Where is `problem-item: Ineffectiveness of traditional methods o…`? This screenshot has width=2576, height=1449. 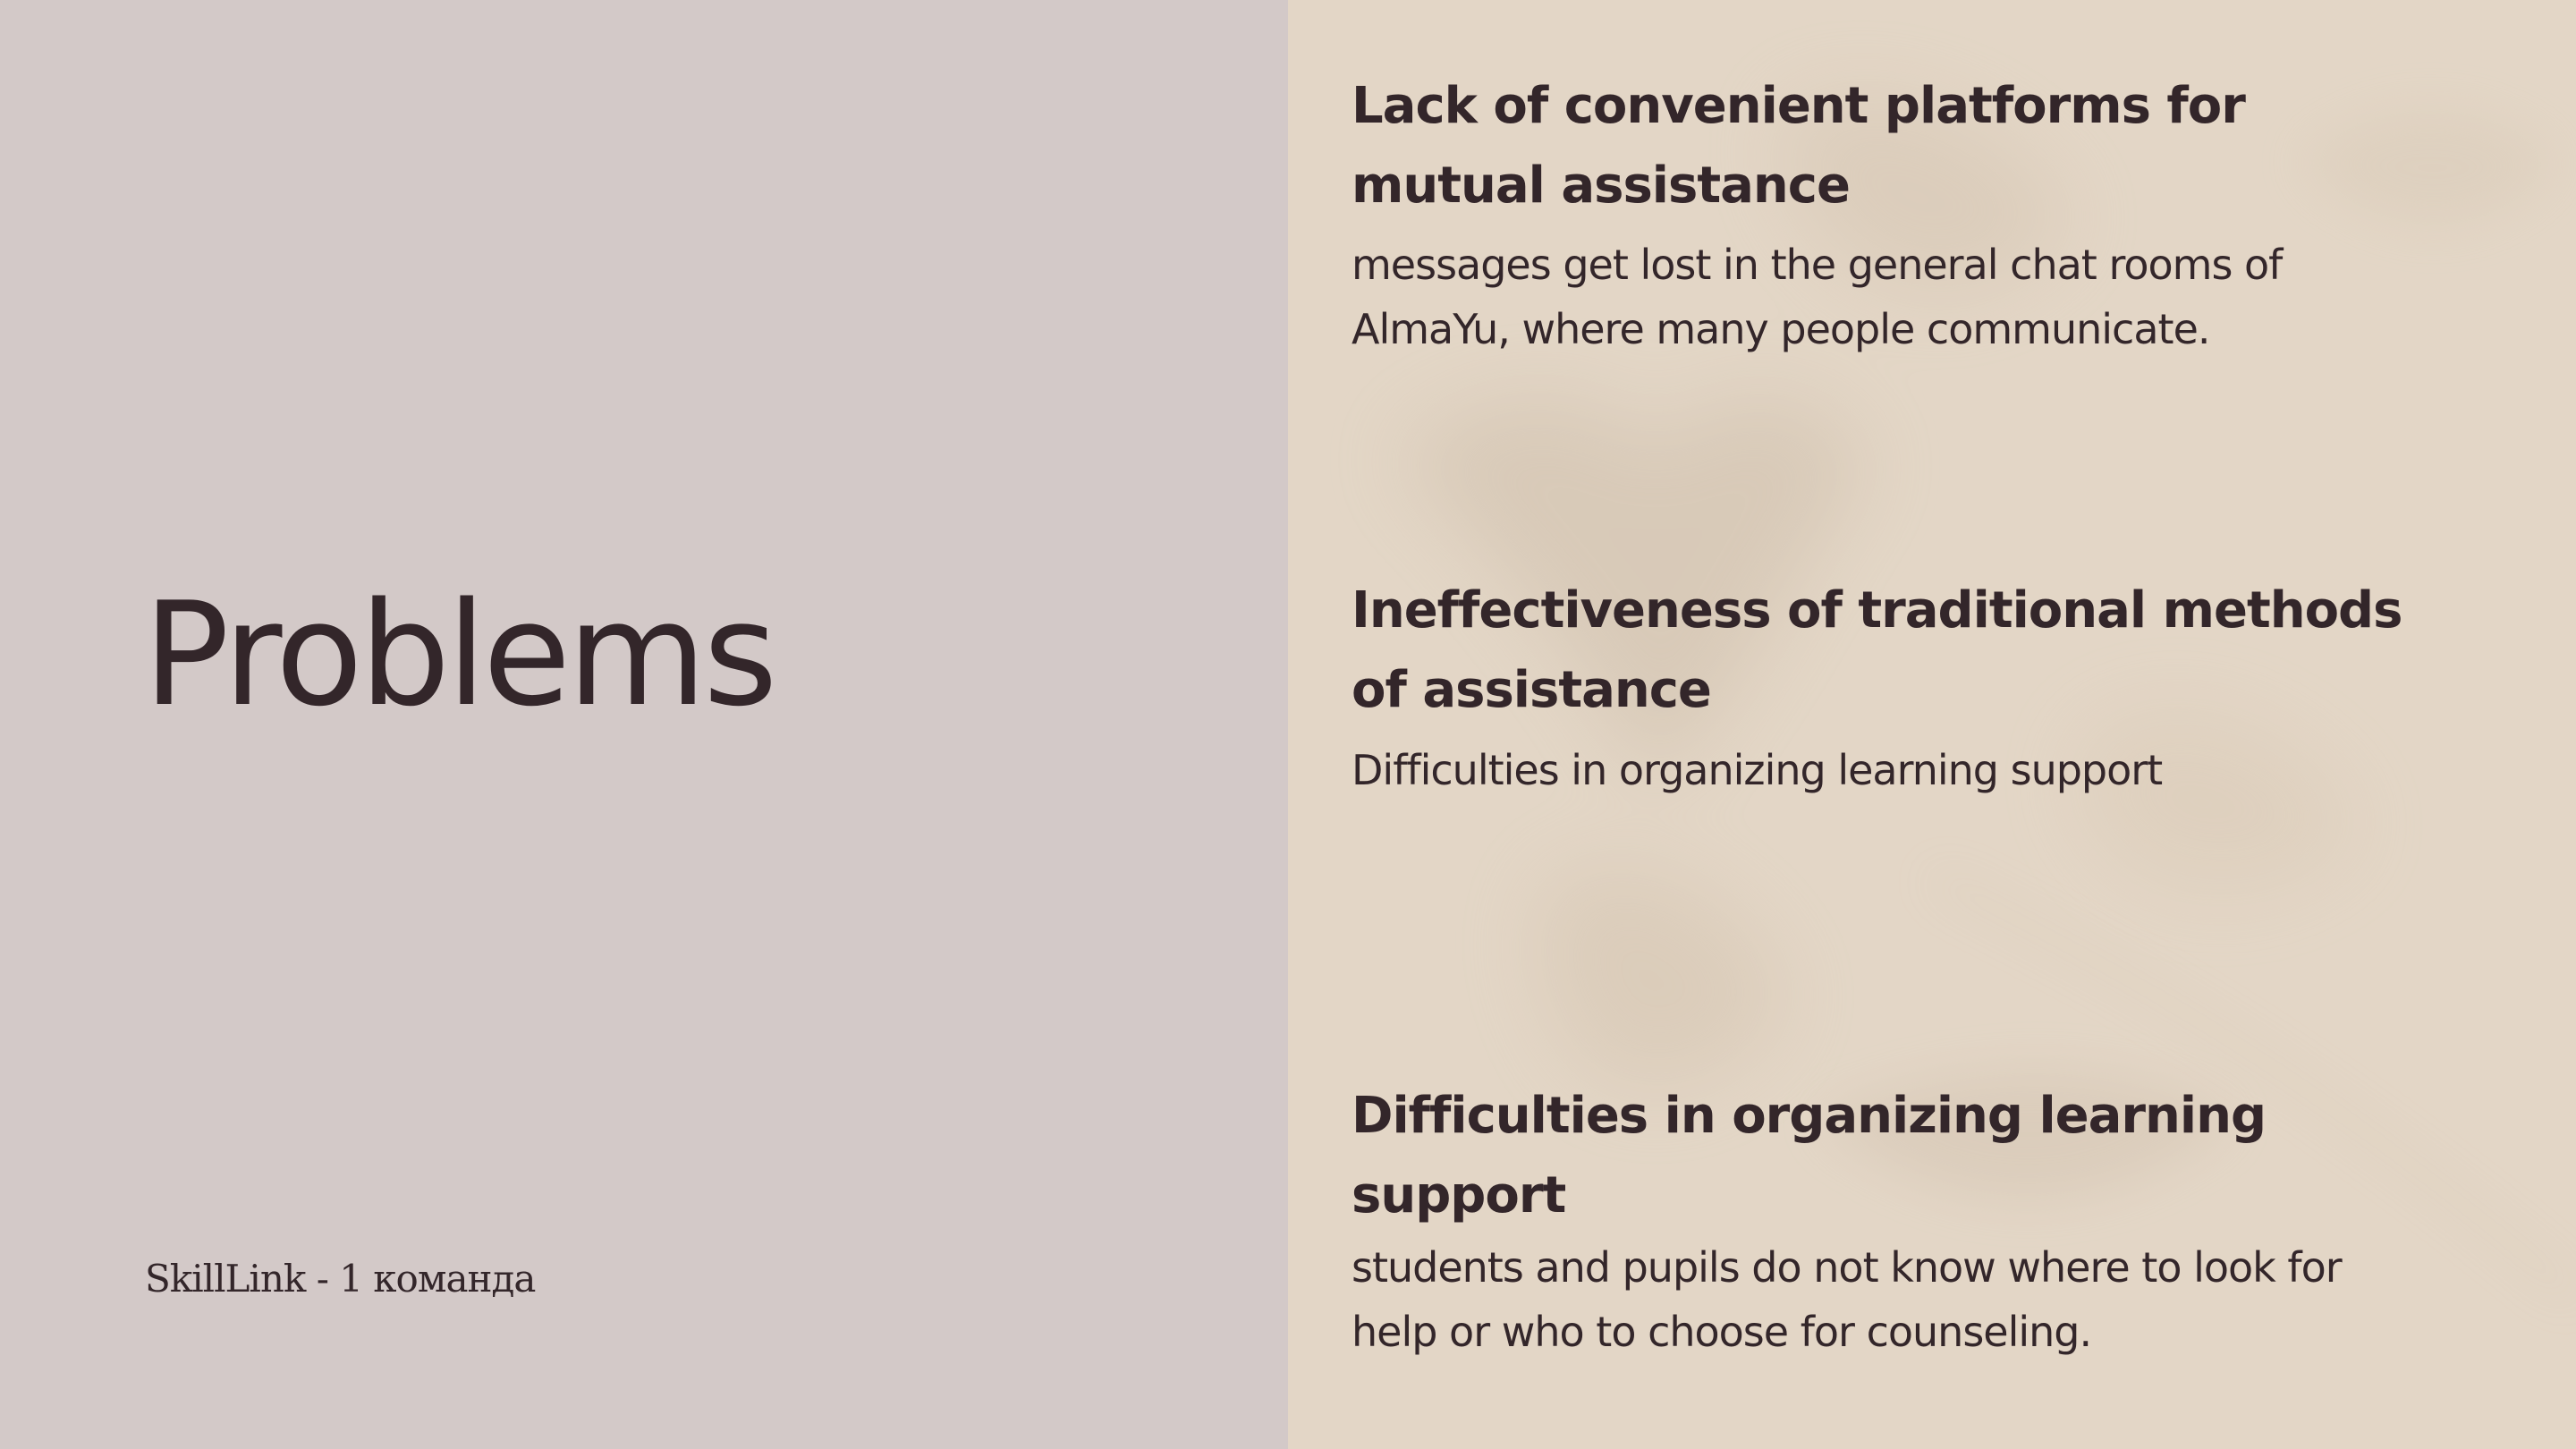 problem-item: Ineffectiveness of traditional methods o… is located at coordinates (1888, 686).